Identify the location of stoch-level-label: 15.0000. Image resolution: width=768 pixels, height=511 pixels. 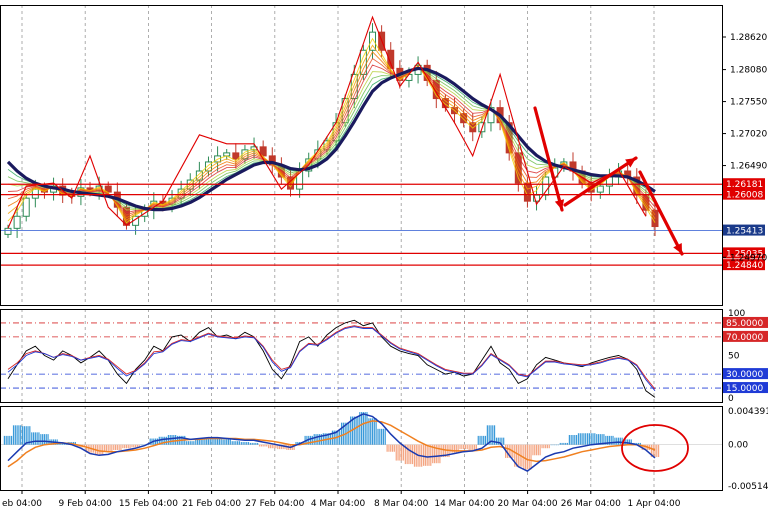
(744, 389).